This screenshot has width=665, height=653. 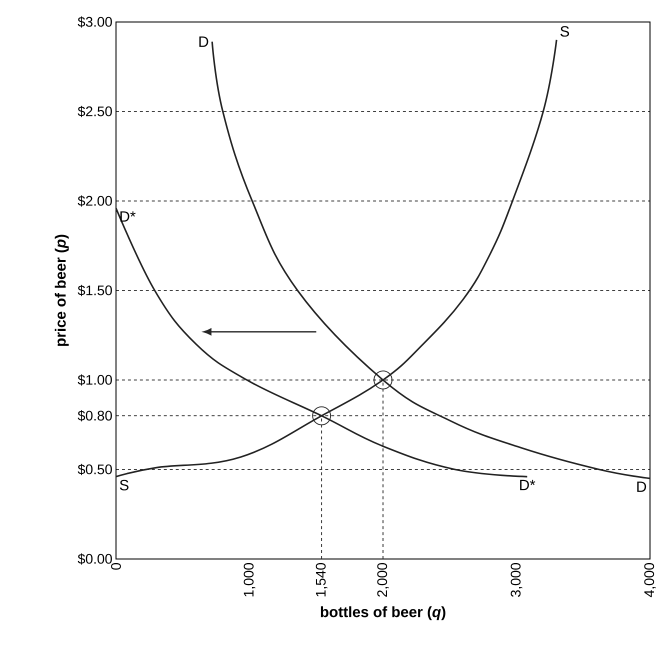 What do you see at coordinates (650, 580) in the screenshot?
I see `x-tick-label: 4,000` at bounding box center [650, 580].